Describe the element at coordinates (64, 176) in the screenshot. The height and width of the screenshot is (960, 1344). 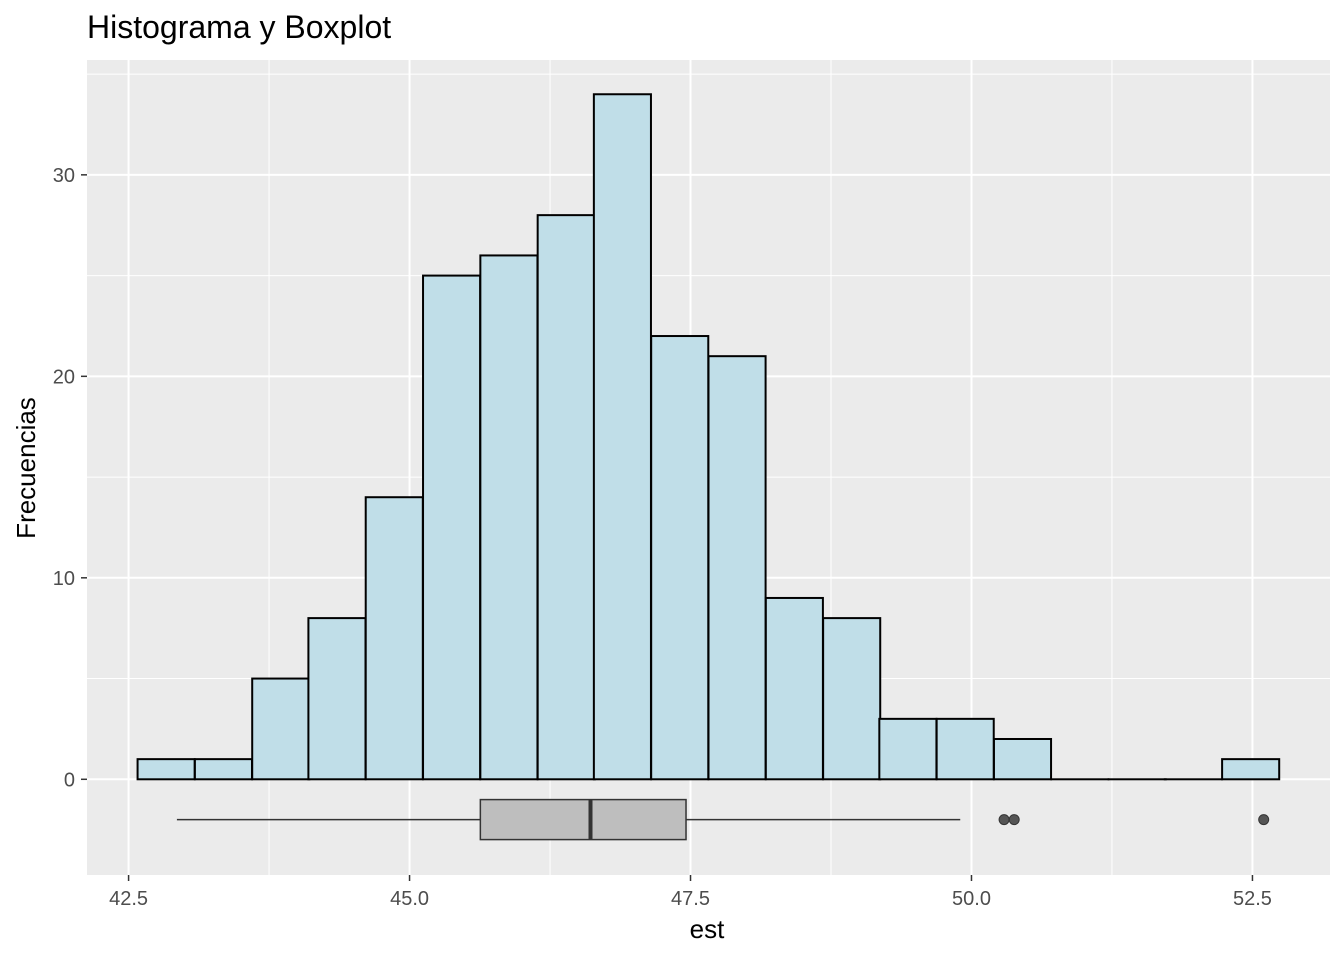
I see `y-tick-label: 30` at that location.